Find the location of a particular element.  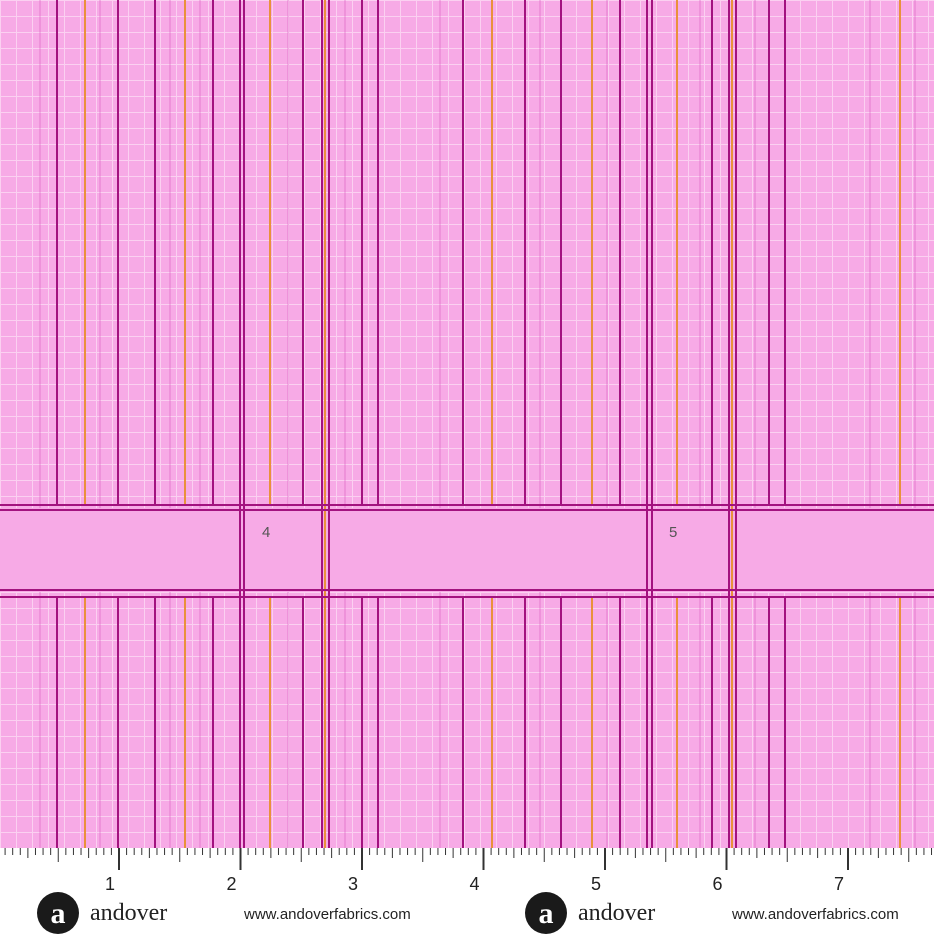

band is located at coordinates (467, 550).